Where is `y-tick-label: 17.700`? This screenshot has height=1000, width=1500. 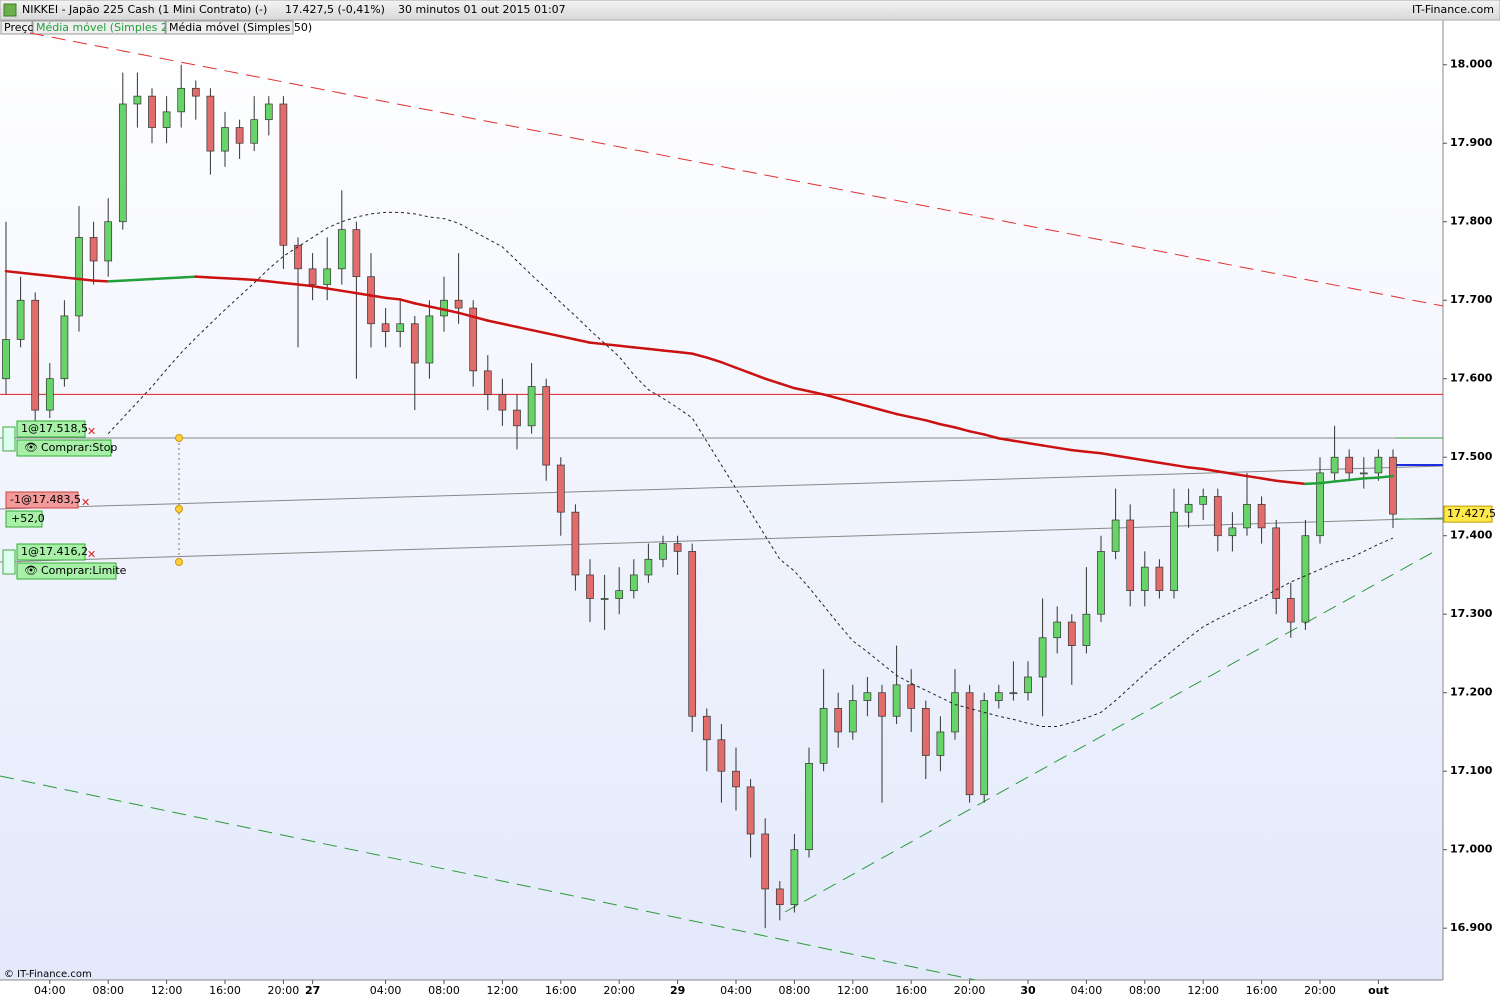
y-tick-label: 17.700 is located at coordinates (1471, 299).